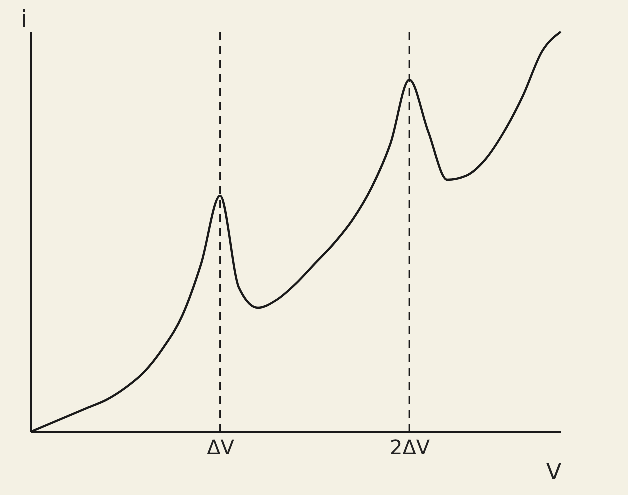  Describe the element at coordinates (410, 448) in the screenshot. I see `x-tick-label: 2ΔV` at that location.